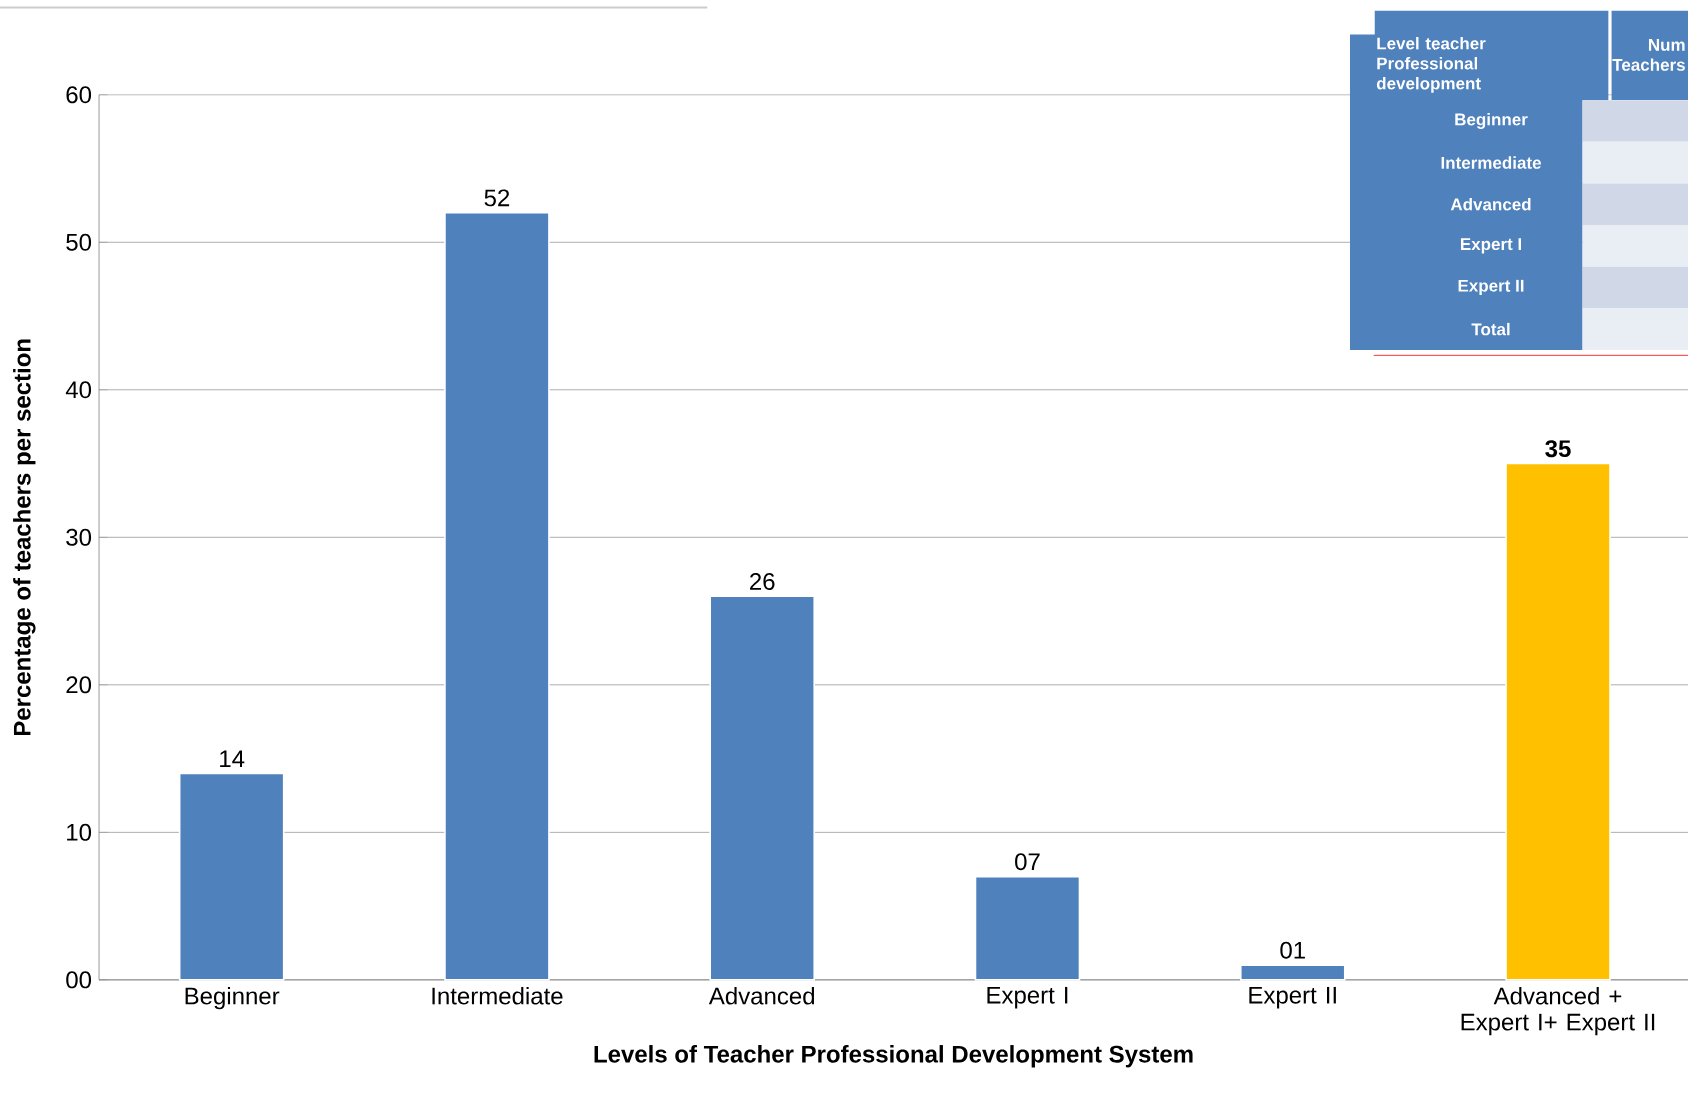 The height and width of the screenshot is (1094, 1688). Describe the element at coordinates (1292, 950) in the screenshot. I see `data-label: 01` at that location.